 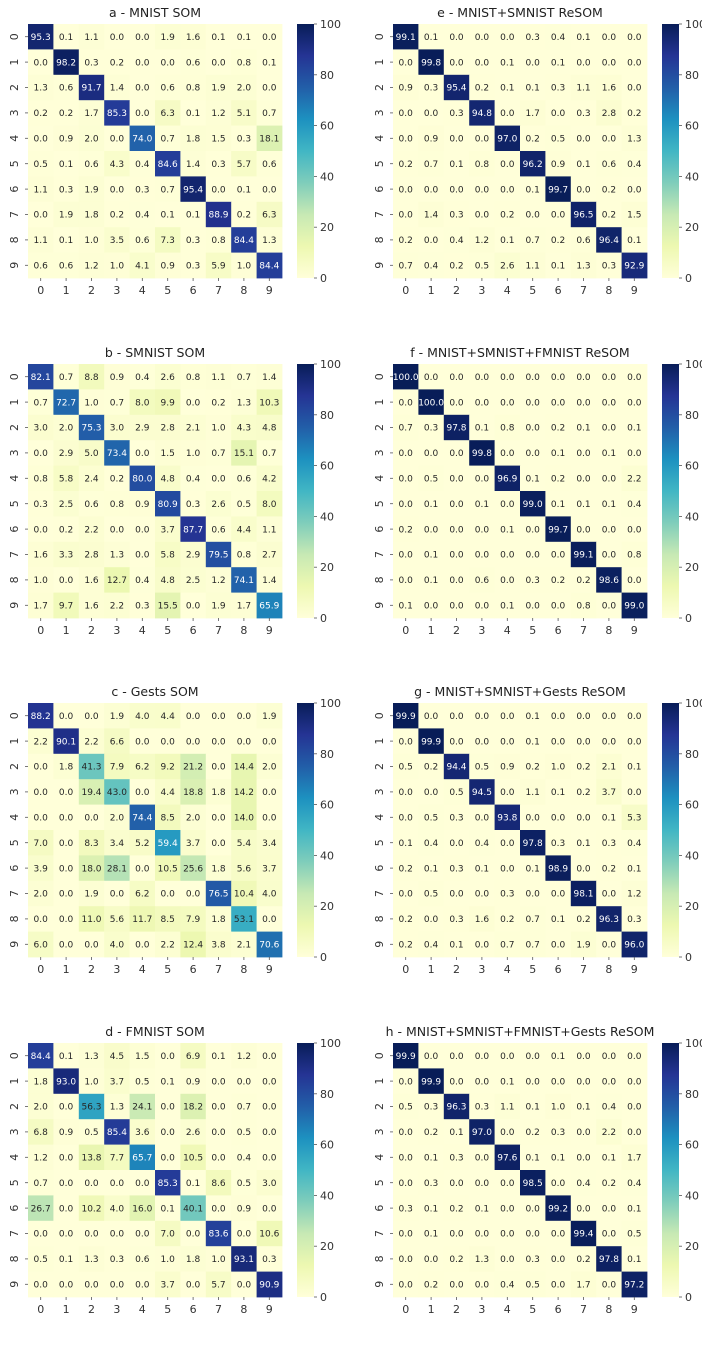 I want to click on x-tick-label: 7, so click(x=583, y=1309).